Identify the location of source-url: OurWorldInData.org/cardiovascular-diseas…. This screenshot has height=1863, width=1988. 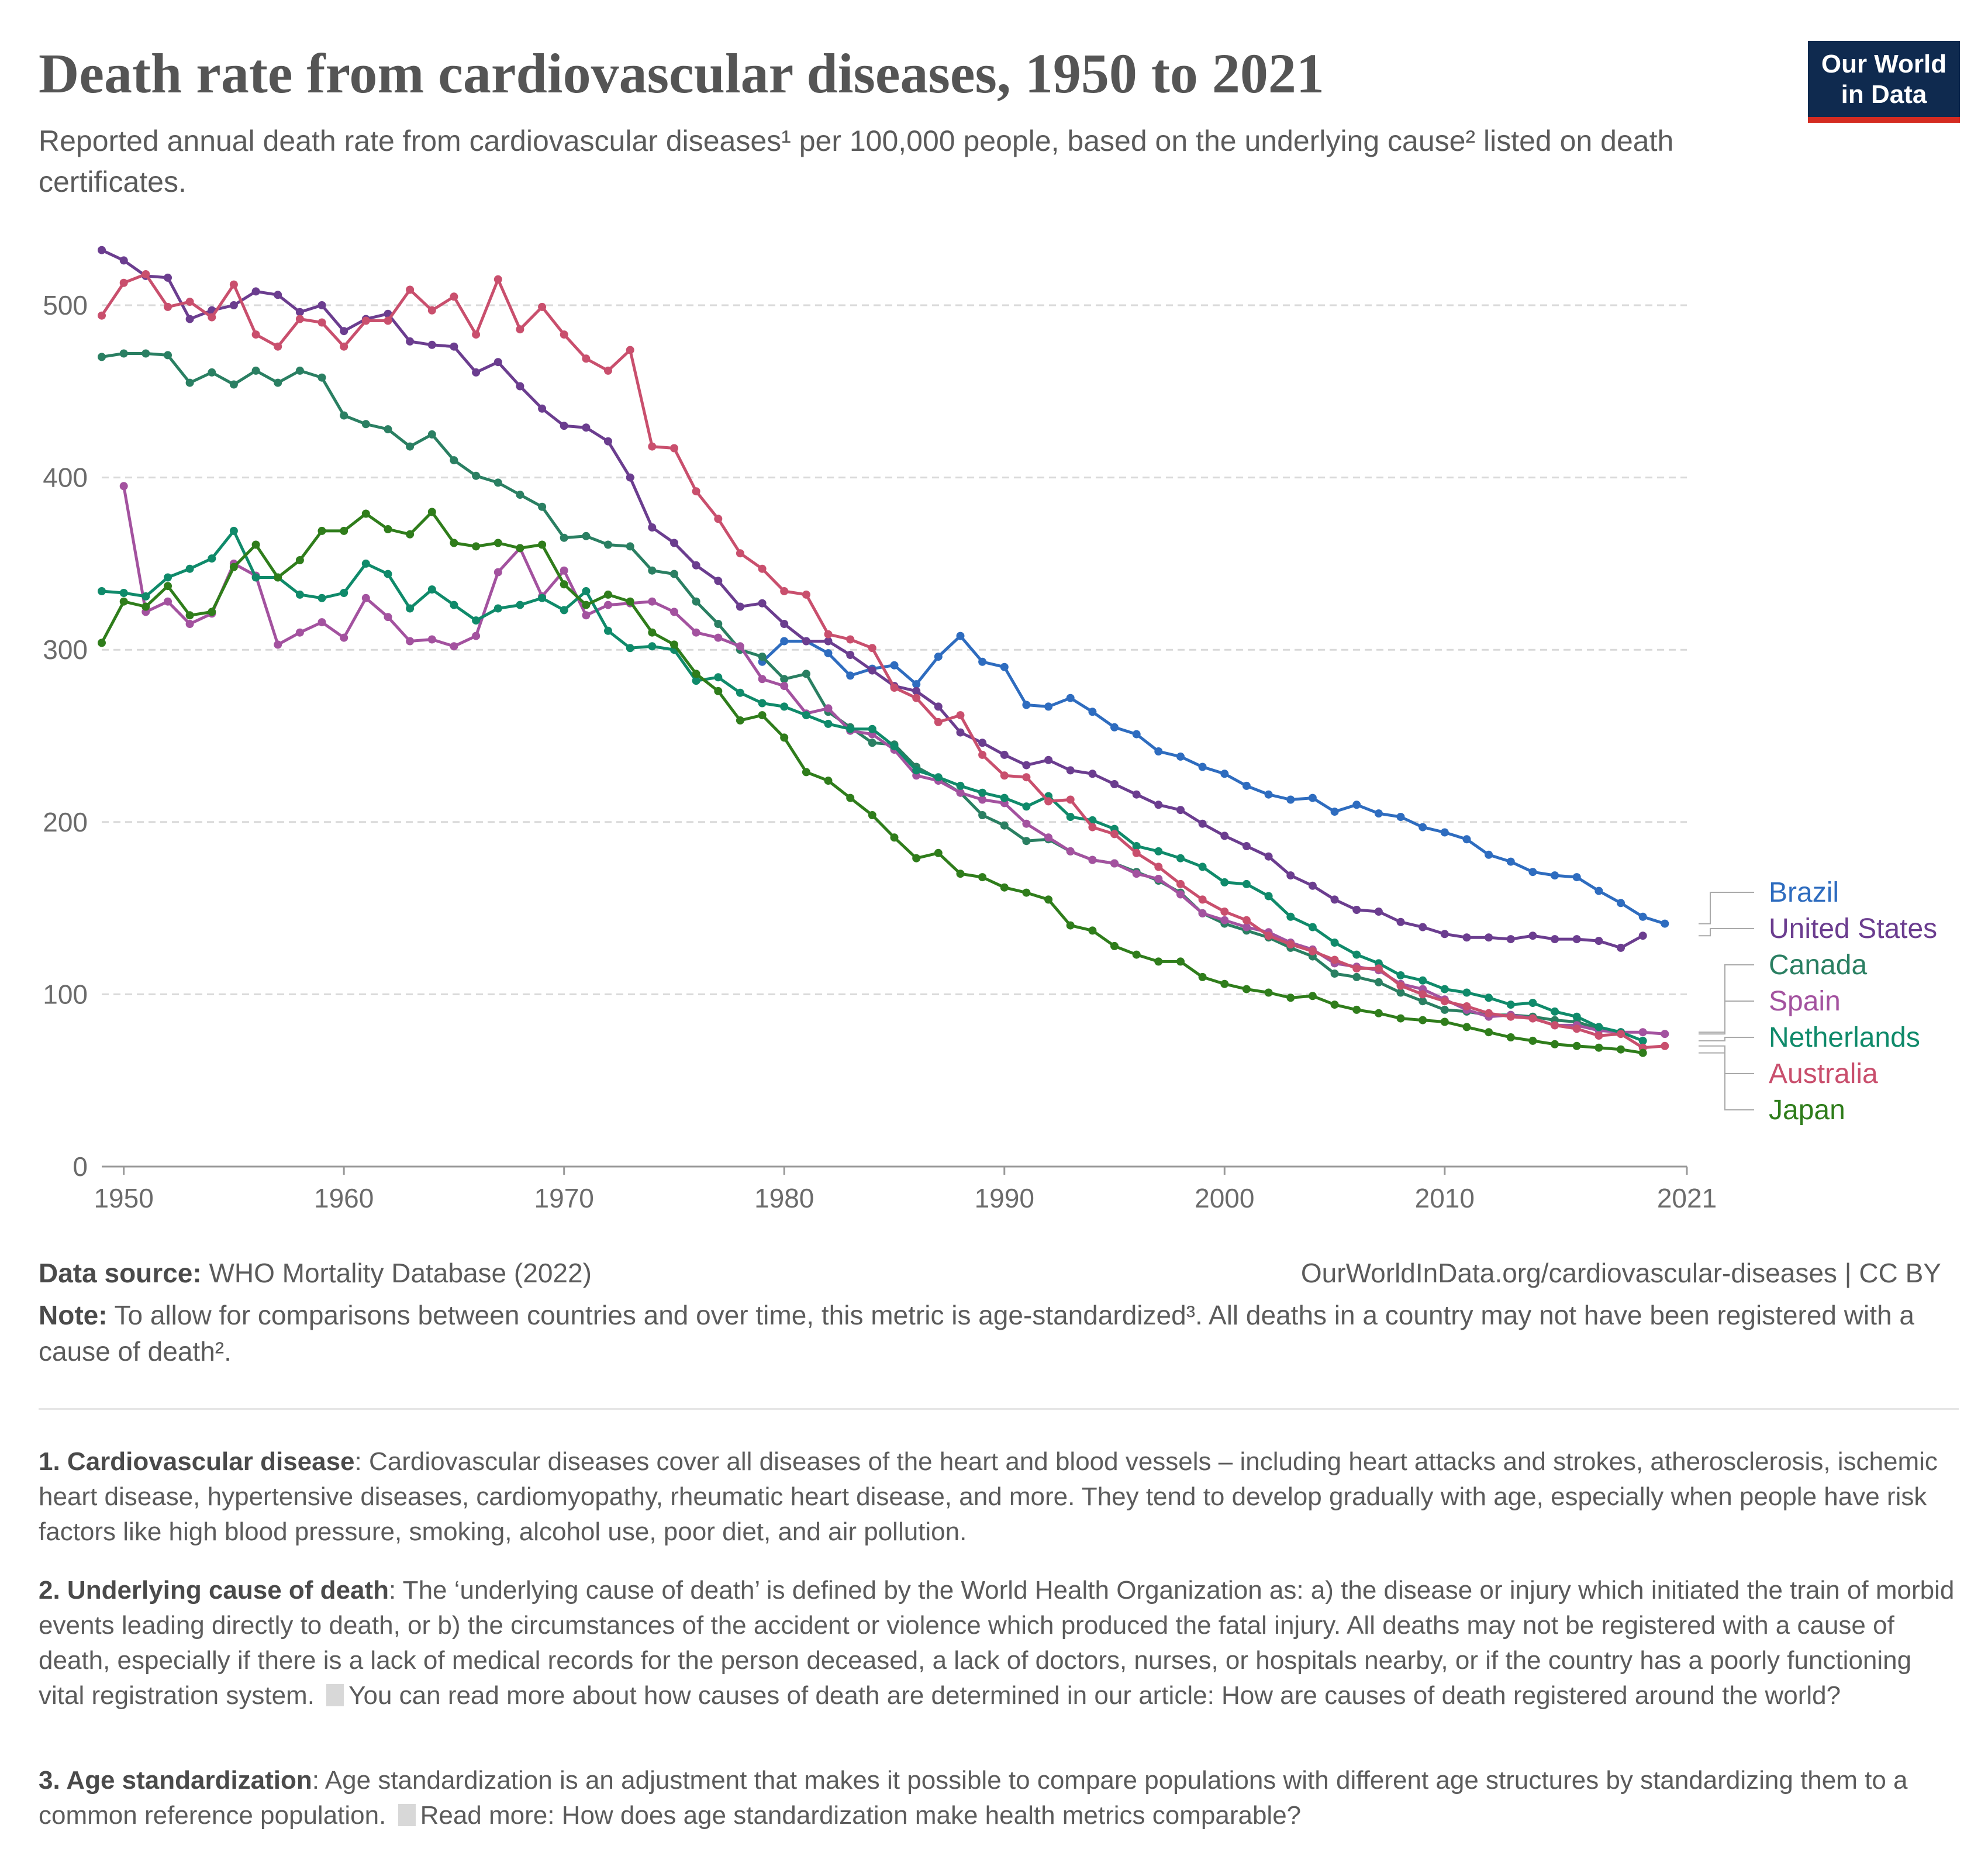
(1621, 1273).